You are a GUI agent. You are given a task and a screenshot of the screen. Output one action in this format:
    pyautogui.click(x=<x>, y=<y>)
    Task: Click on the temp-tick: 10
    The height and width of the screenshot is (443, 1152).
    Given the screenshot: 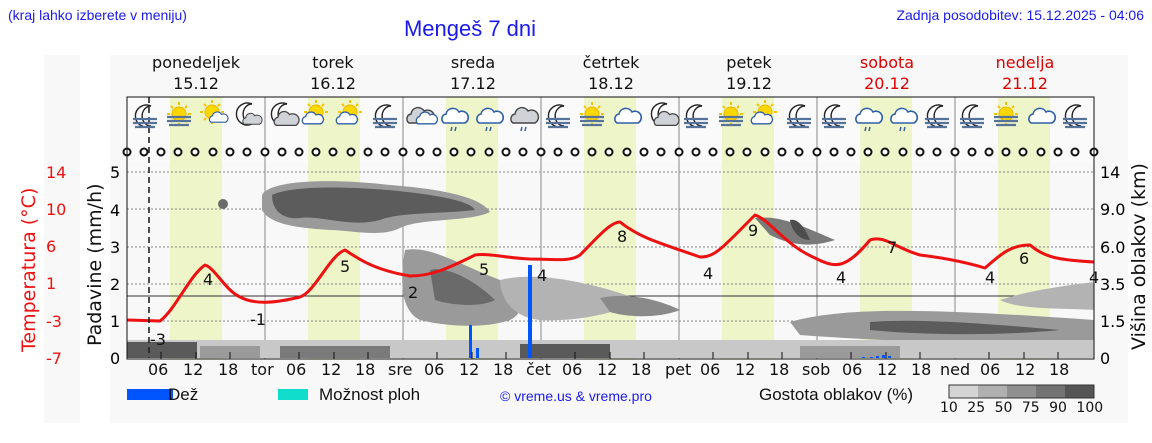 What is the action you would take?
    pyautogui.click(x=56, y=209)
    